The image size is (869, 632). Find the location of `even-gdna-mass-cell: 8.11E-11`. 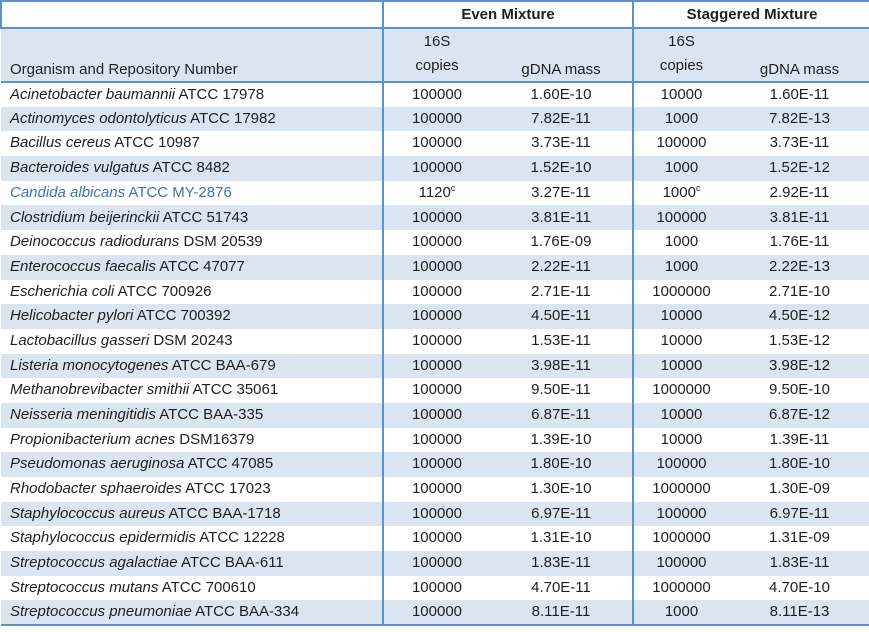

even-gdna-mass-cell: 8.11E-11 is located at coordinates (562, 613).